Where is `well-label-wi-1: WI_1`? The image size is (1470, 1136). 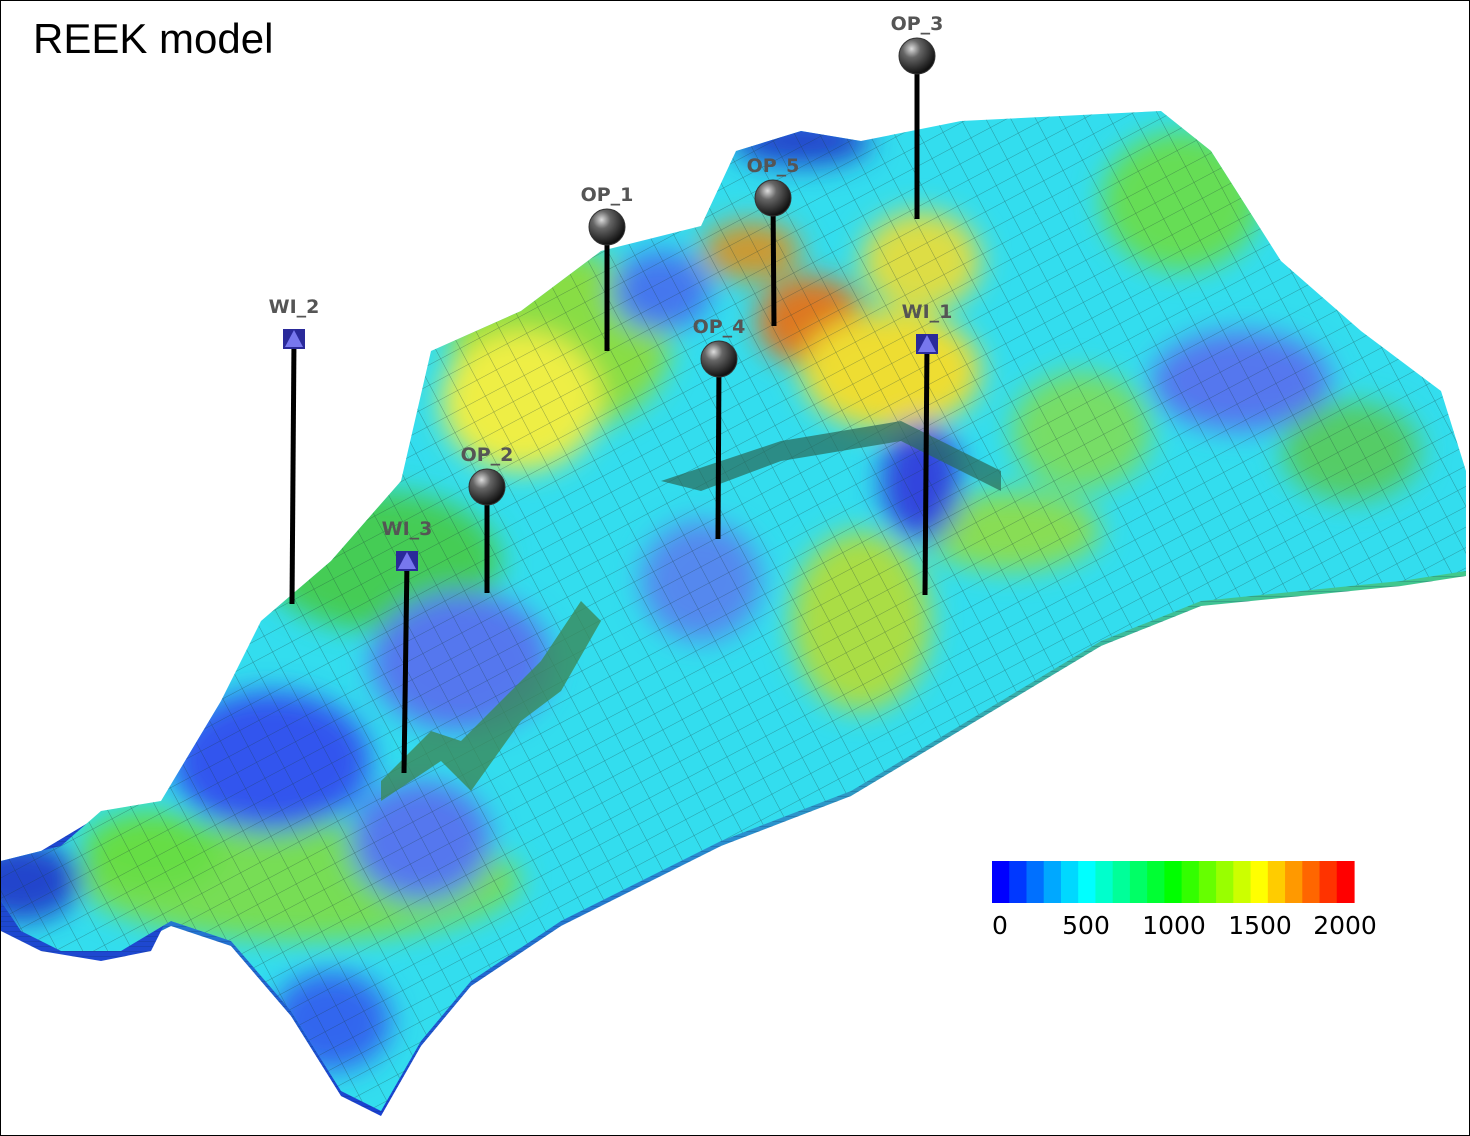 well-label-wi-1: WI_1 is located at coordinates (927, 312).